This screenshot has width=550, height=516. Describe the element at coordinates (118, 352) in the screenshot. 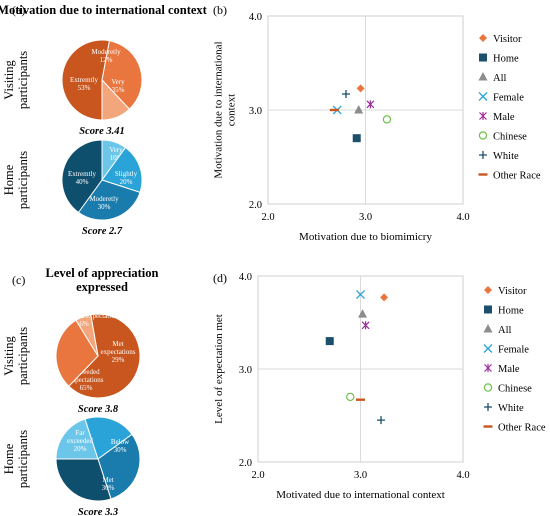

I see `pie-c-0-slice-label-1: Met expectations 29%` at that location.